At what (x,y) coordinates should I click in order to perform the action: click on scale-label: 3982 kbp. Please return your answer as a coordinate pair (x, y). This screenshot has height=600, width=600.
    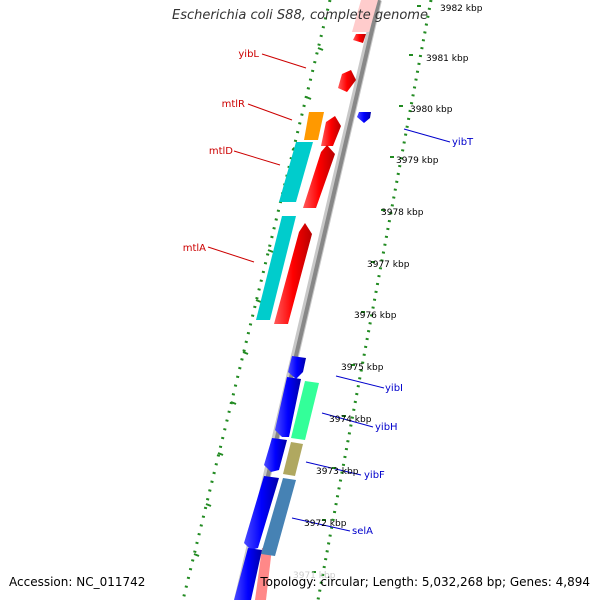
    Looking at the image, I should click on (461, 9).